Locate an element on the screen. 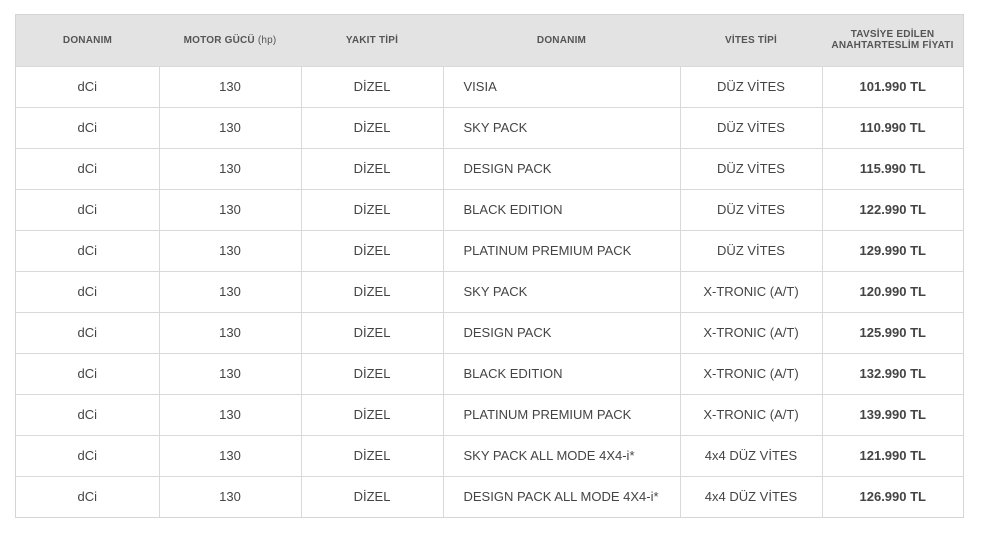  cell-price: 139.990 TL is located at coordinates (892, 414).